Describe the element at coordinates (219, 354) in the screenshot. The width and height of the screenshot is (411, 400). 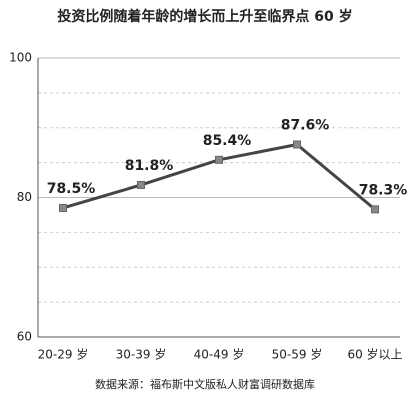
I see `x-tick-label: 40-49 岁` at that location.